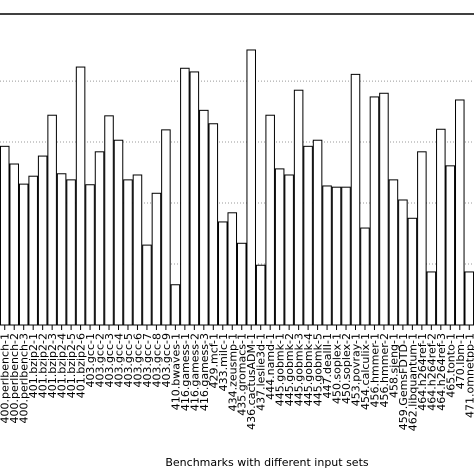  Describe the element at coordinates (280, 369) in the screenshot. I see `x-tick-label: 445.gobmk-1` at that location.